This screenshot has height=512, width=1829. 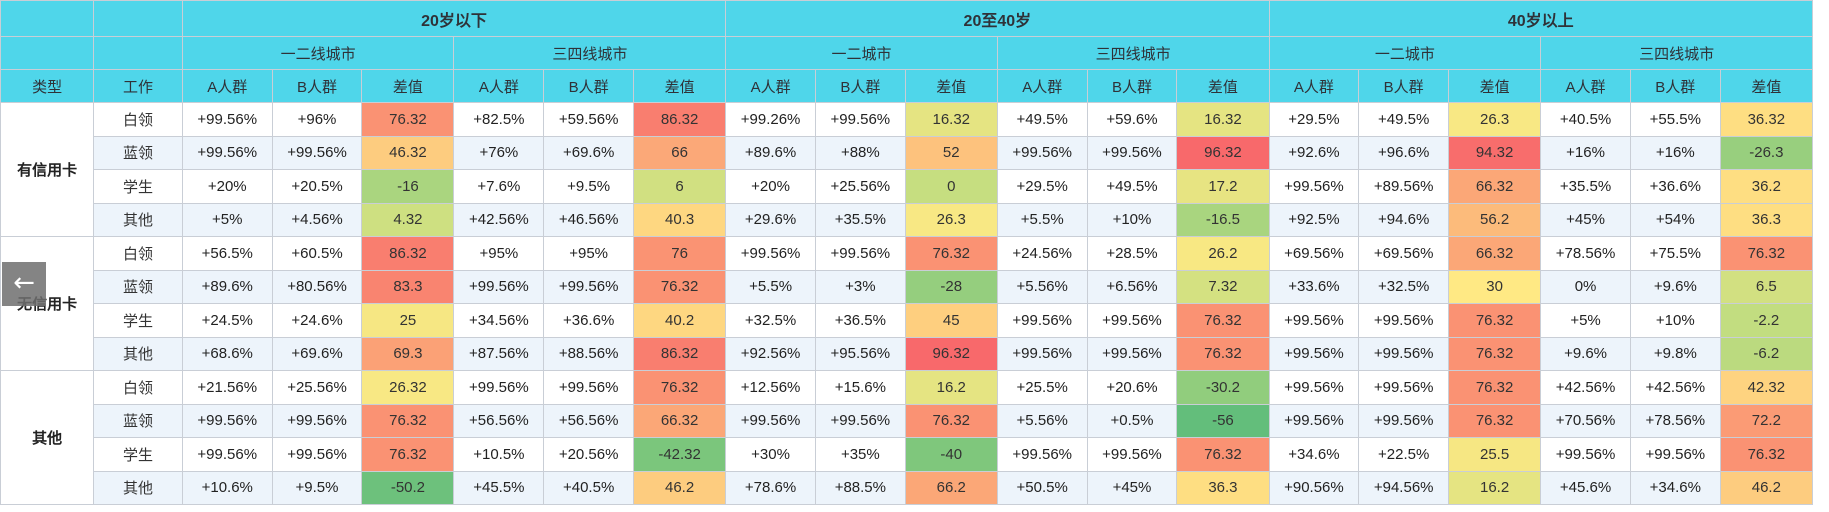 What do you see at coordinates (770, 219) in the screenshot?
I see `group-a-cell: +29.6%` at bounding box center [770, 219].